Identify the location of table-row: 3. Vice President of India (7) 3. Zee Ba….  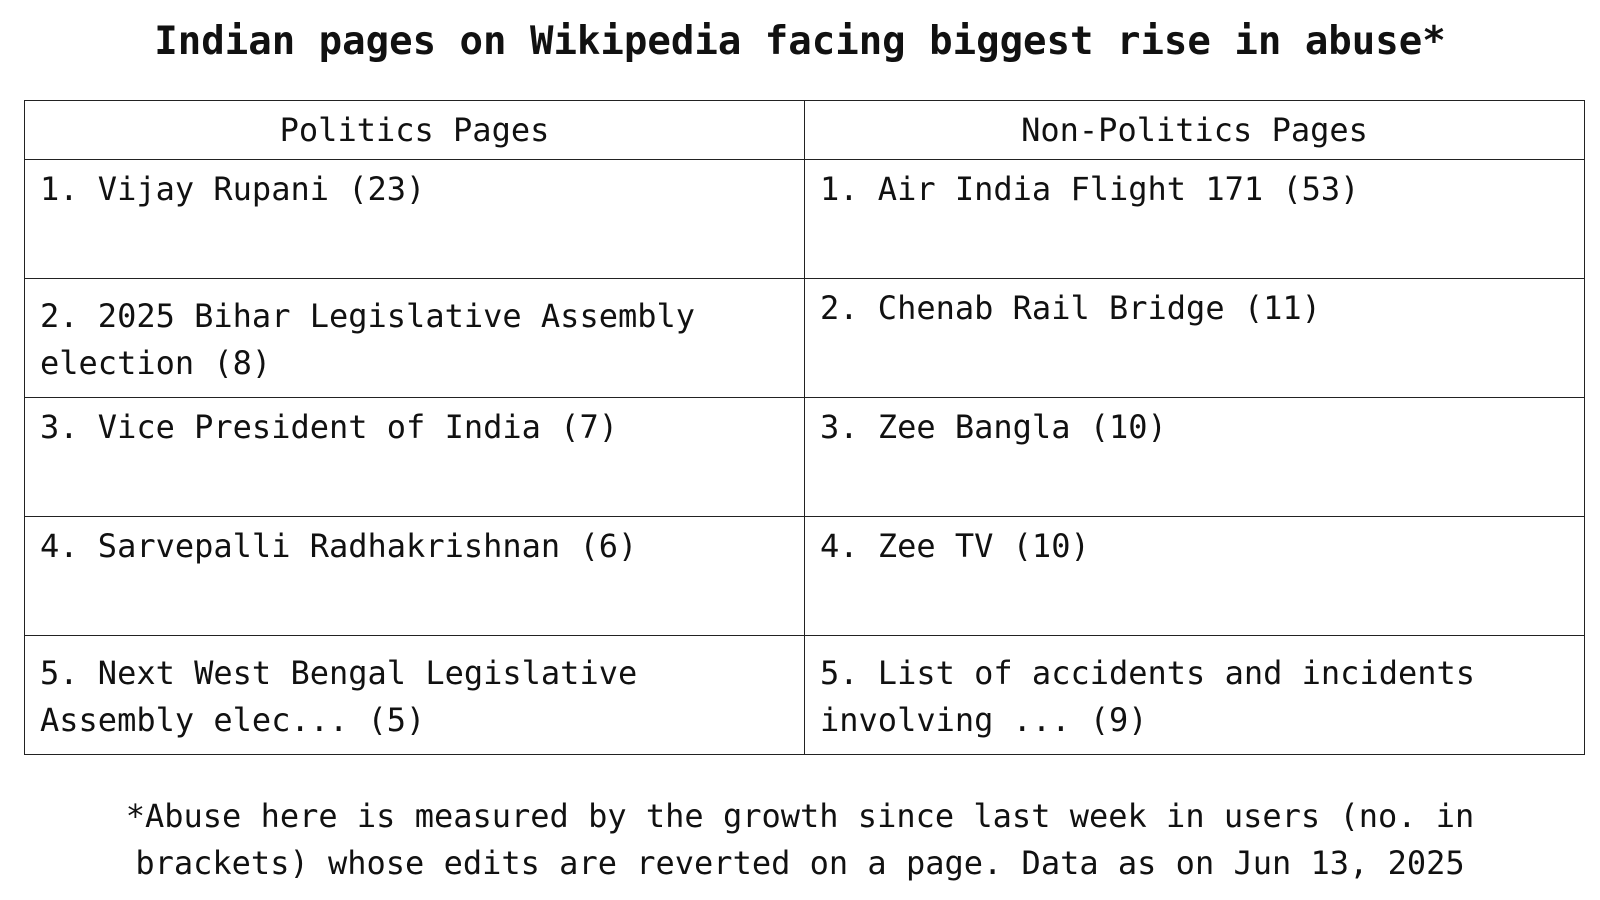
(804, 457).